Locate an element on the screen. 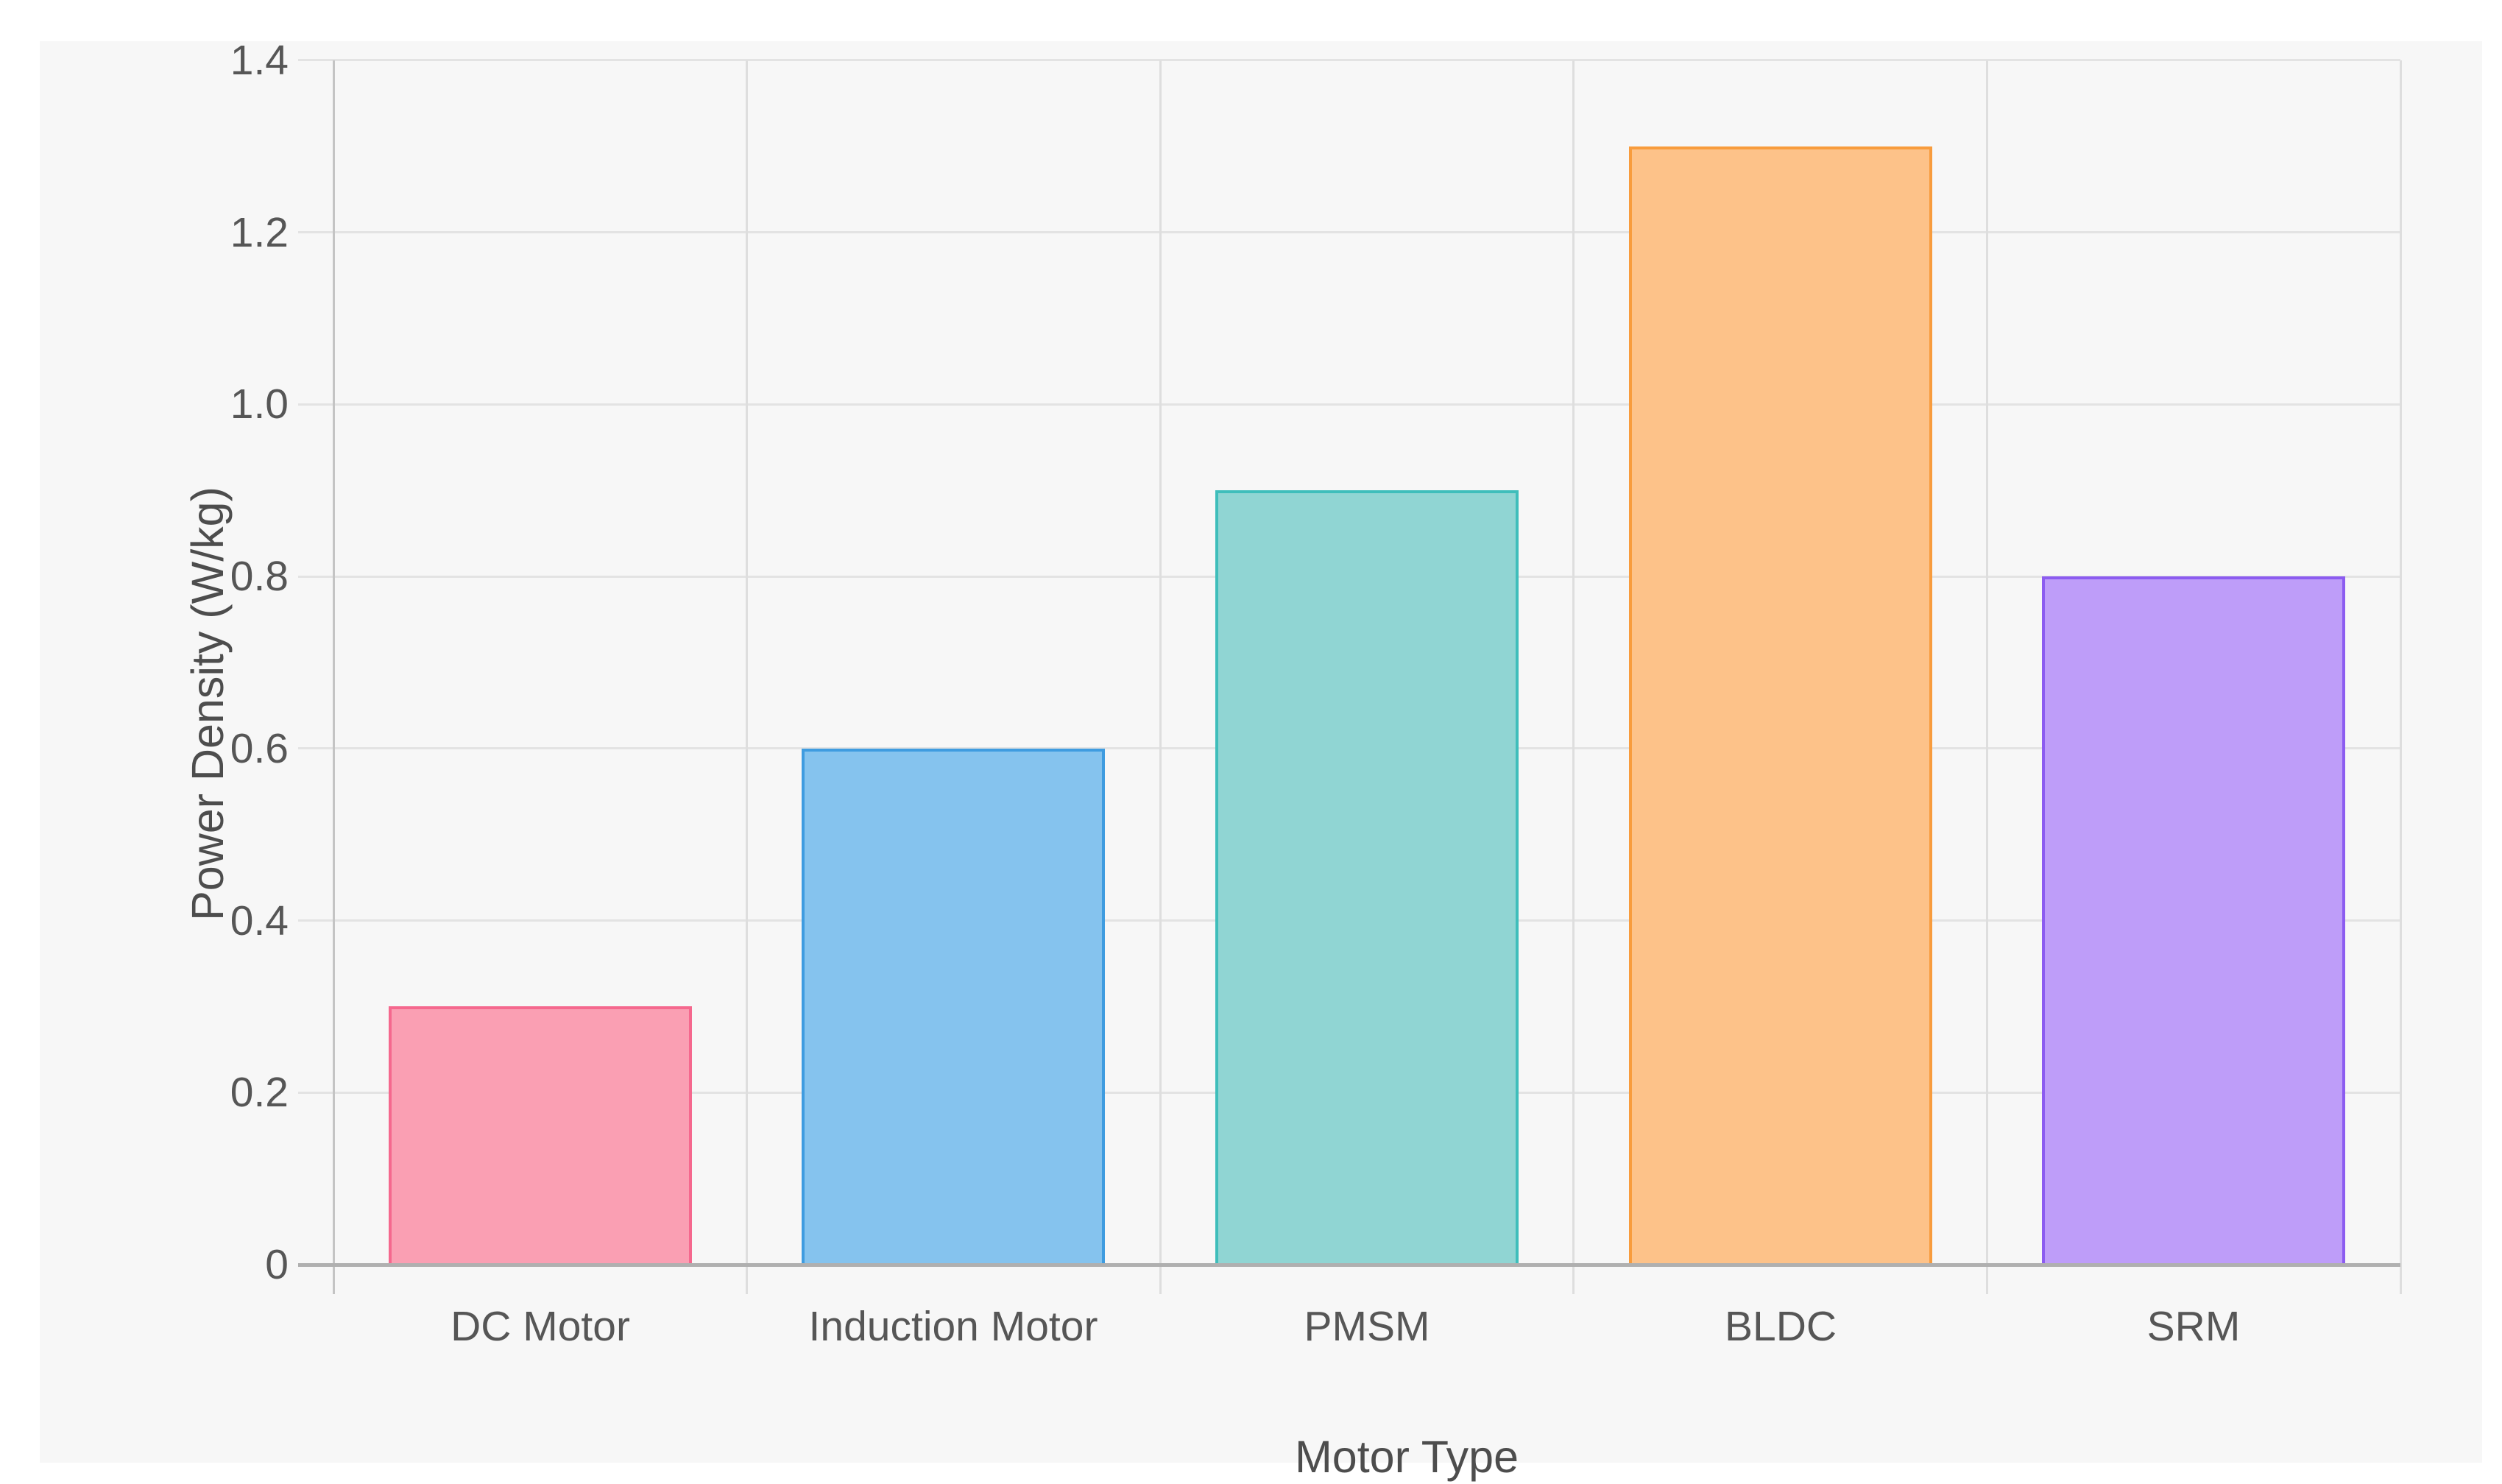 The width and height of the screenshot is (2502, 1484). bar-bldc is located at coordinates (1781, 705).